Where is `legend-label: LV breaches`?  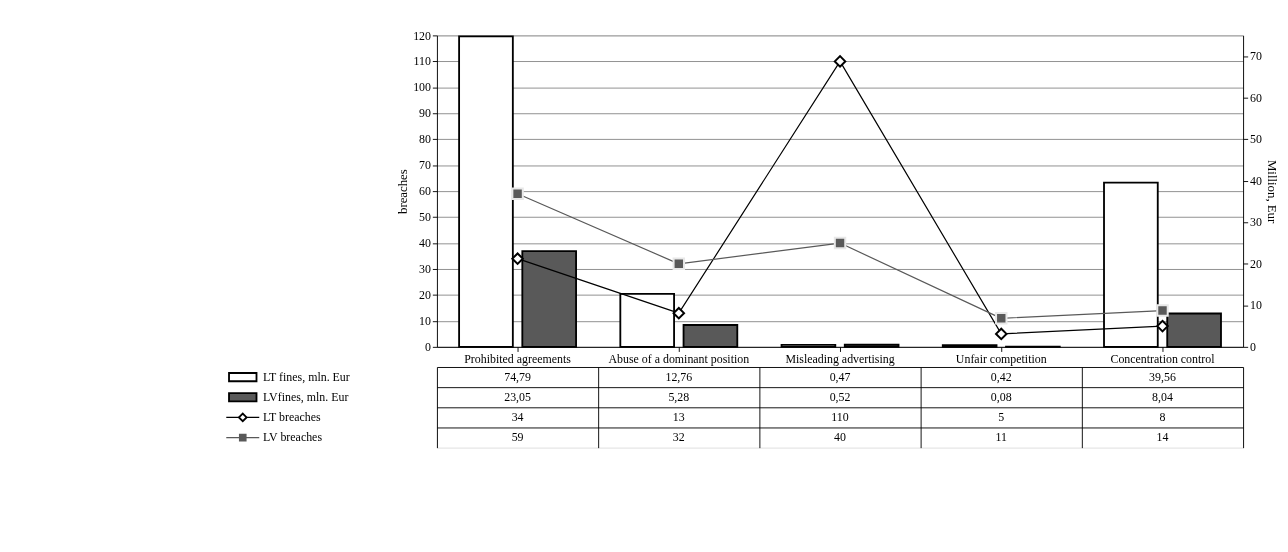 legend-label: LV breaches is located at coordinates (292, 437).